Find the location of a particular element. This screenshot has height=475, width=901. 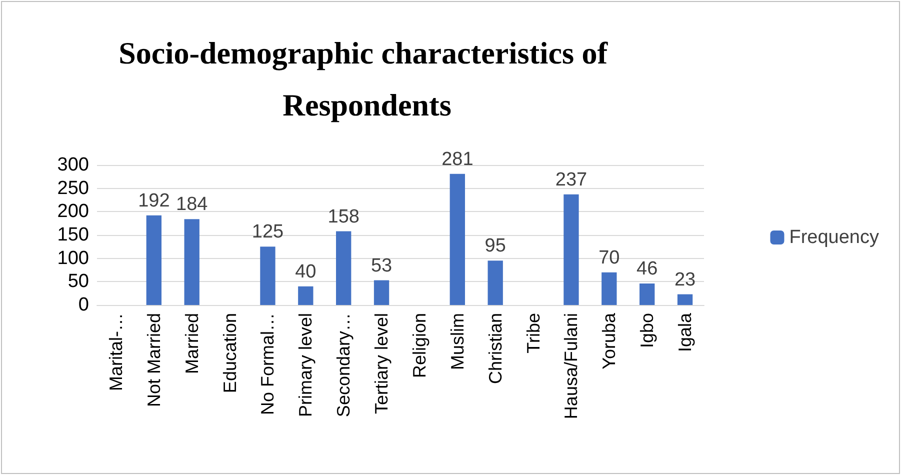

x-tick-label: Religion is located at coordinates (419, 345).